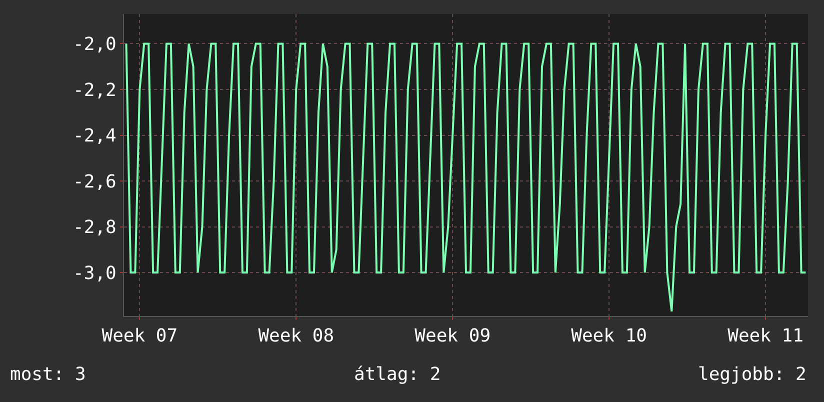 The height and width of the screenshot is (402, 824). What do you see at coordinates (752, 374) in the screenshot?
I see `text: legjobb: 2` at bounding box center [752, 374].